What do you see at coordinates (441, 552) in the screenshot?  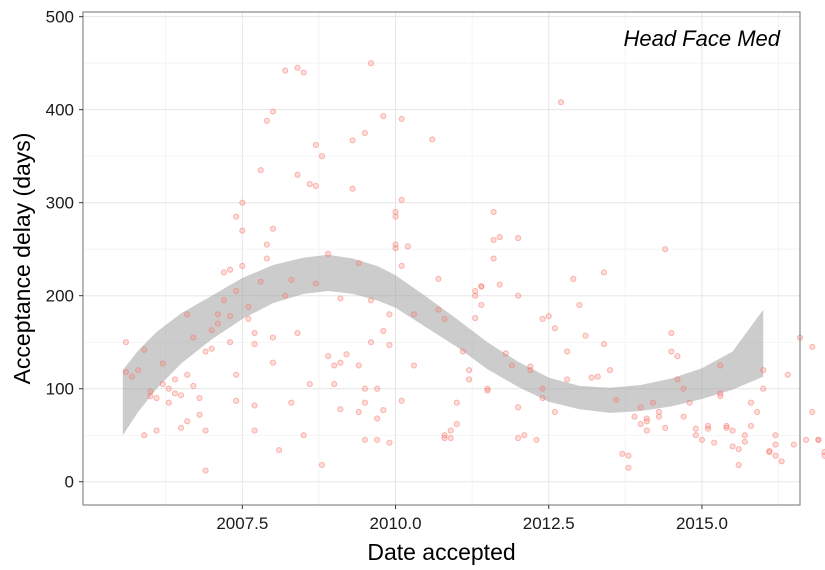 I see `x-axis-title: Date accepted` at bounding box center [441, 552].